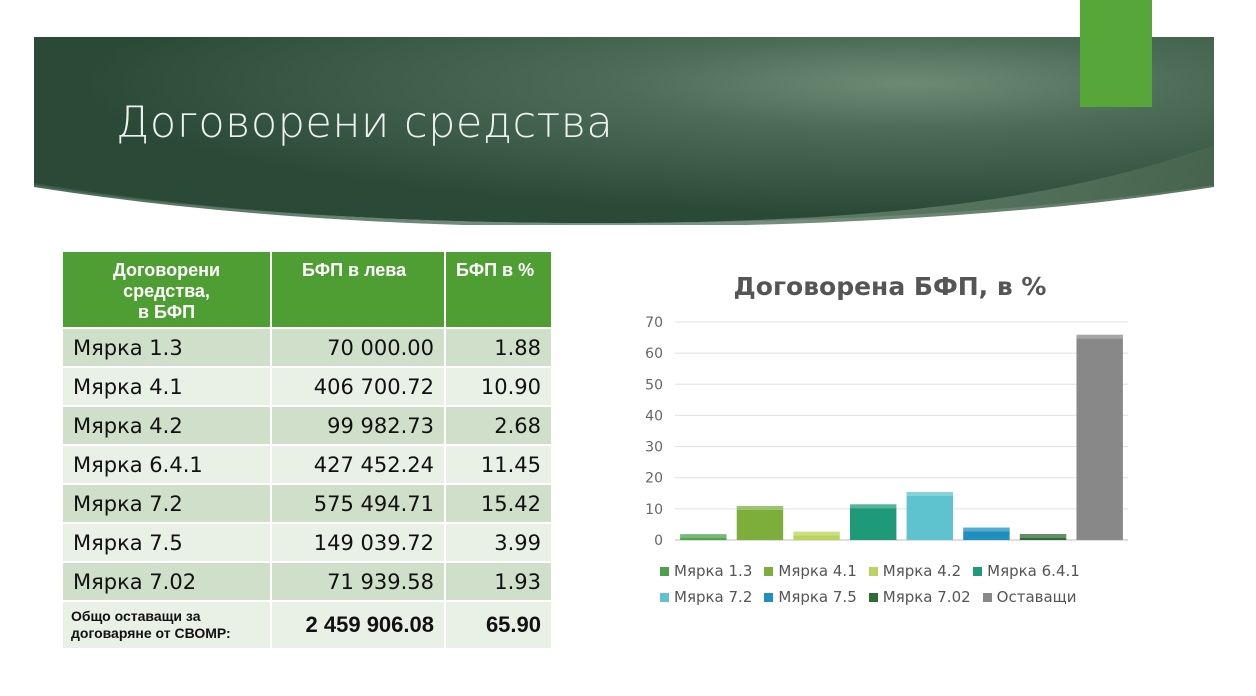 The height and width of the screenshot is (696, 1256). Describe the element at coordinates (167, 581) in the screenshot. I see `row-label: Мярка 7.02` at that location.